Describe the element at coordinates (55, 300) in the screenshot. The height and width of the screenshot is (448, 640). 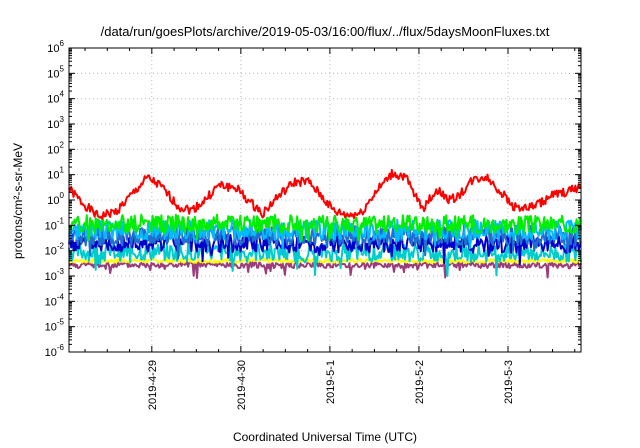
I see `y-tick-label: 10⁻⁴` at that location.